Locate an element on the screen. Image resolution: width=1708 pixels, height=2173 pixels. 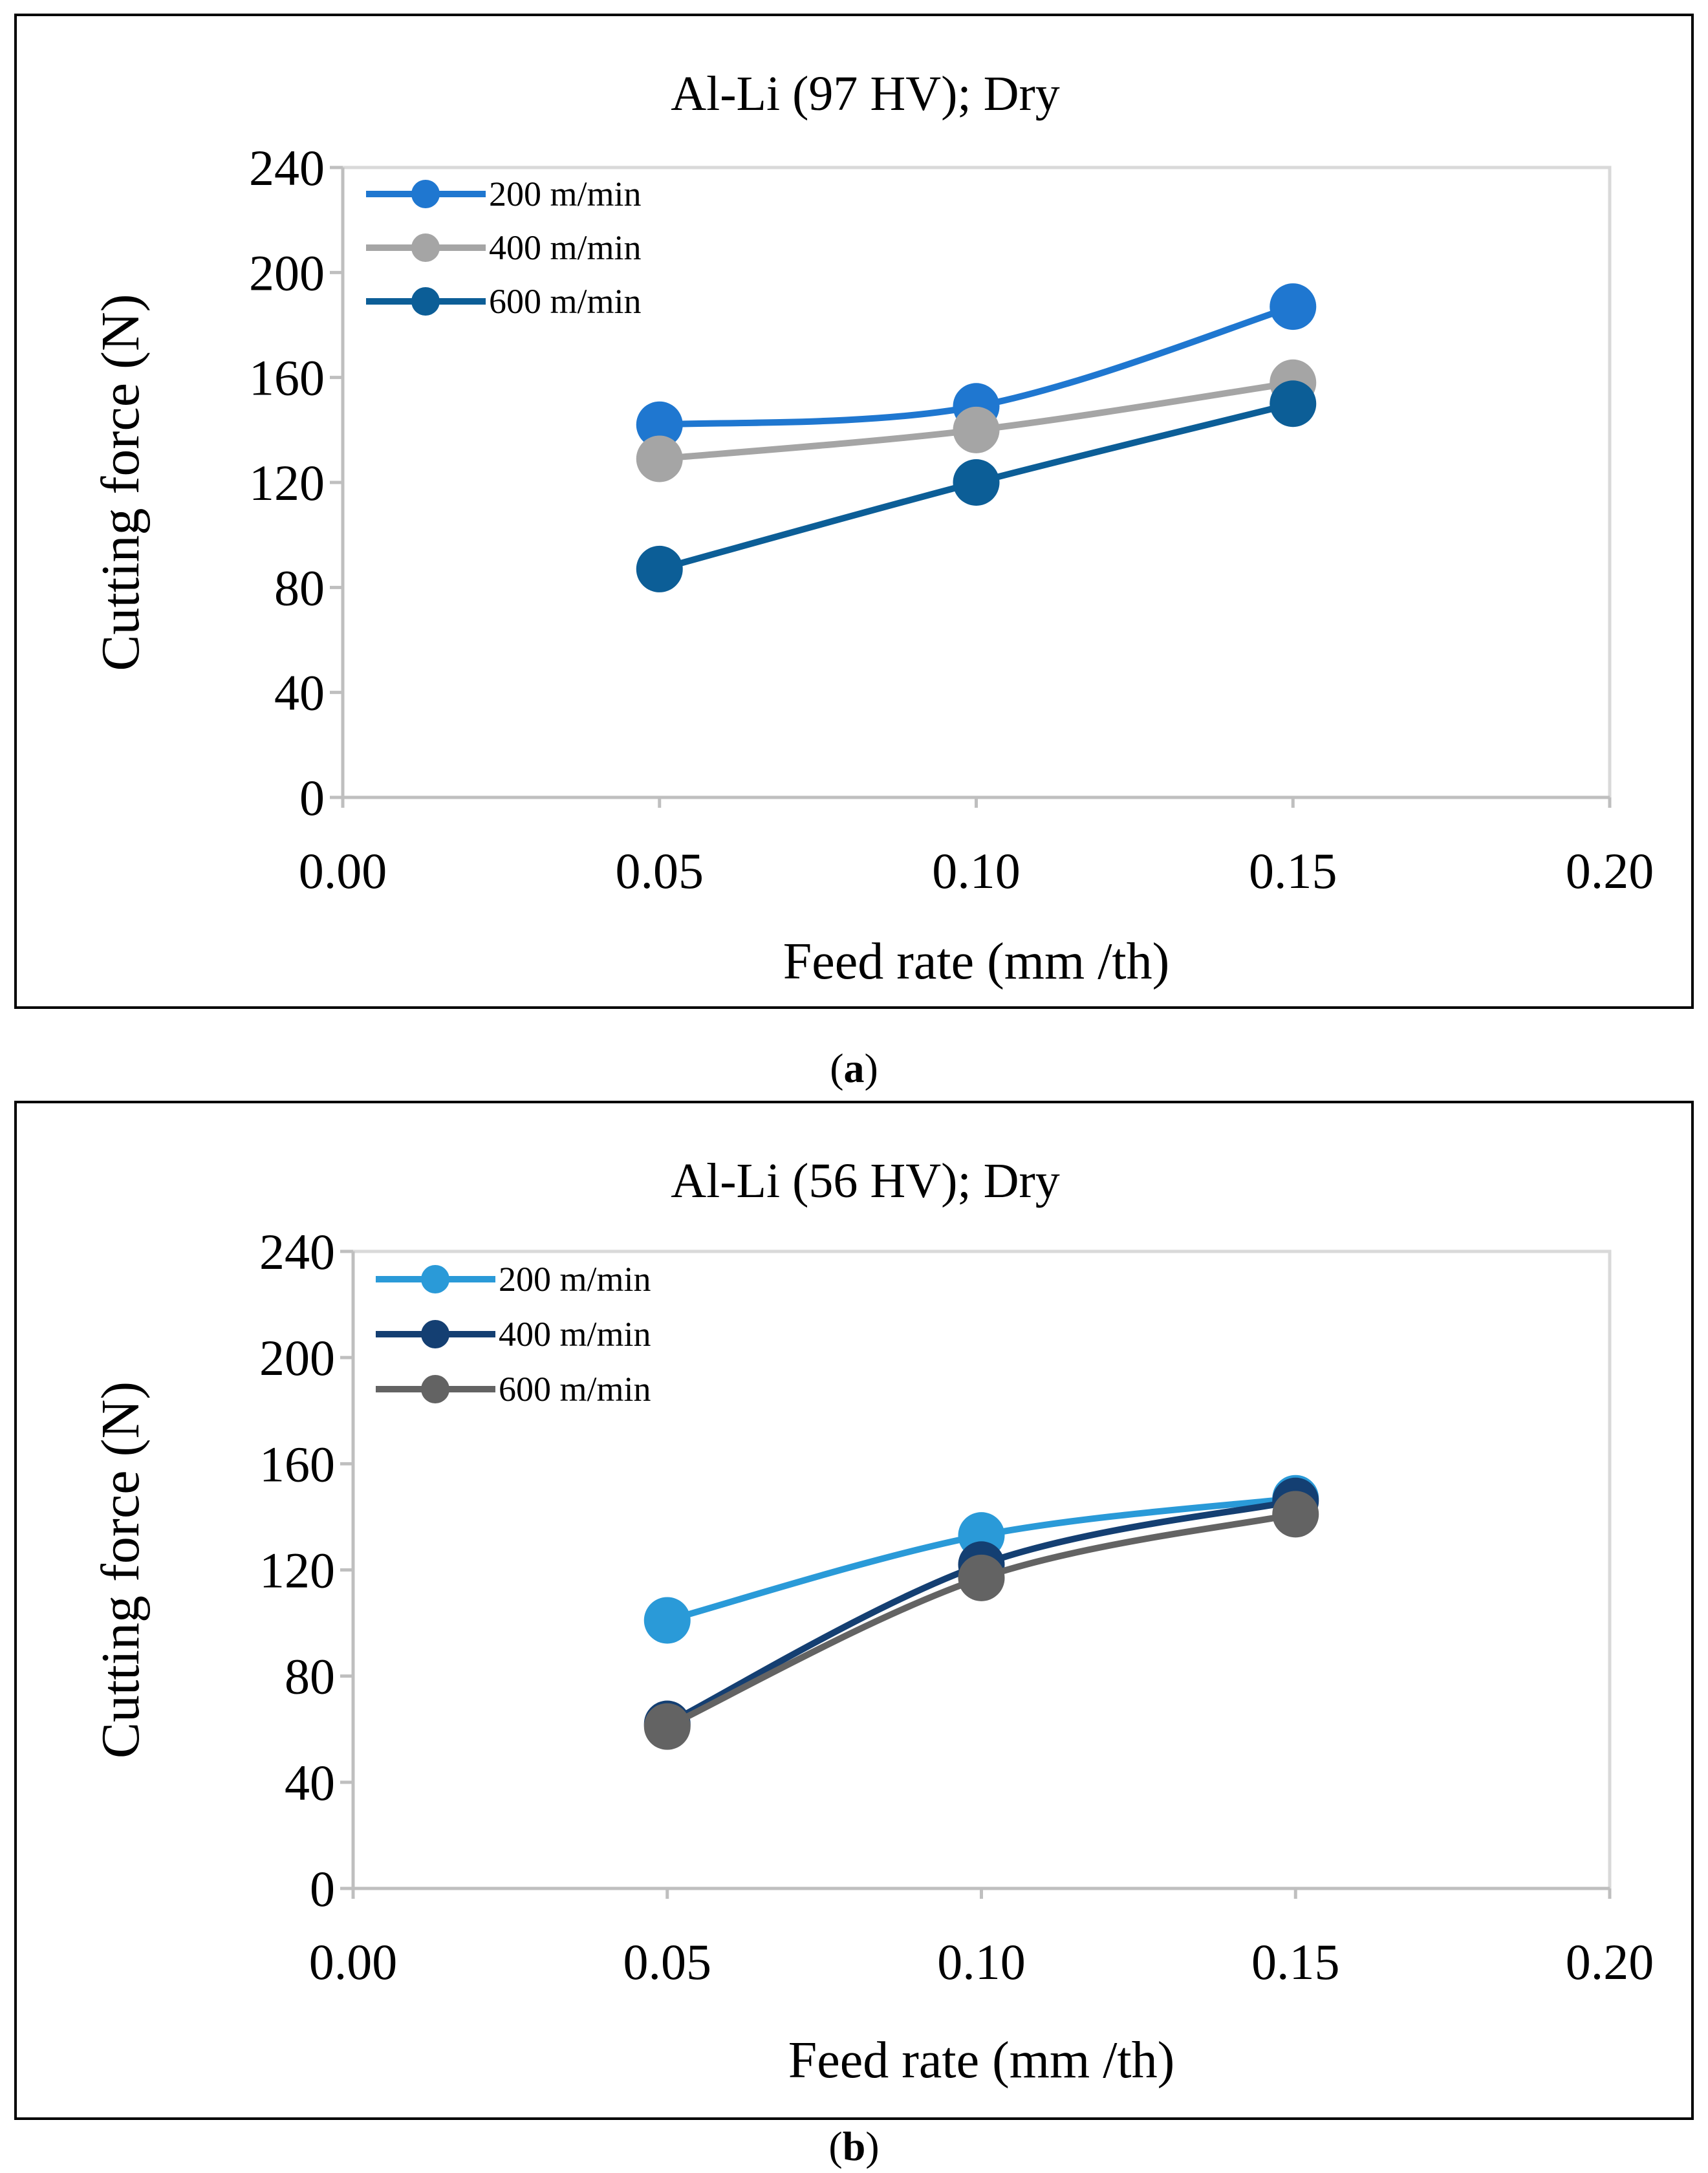
chart-a-title: Al-Li (97 HV); Dry is located at coordinates (866, 94).